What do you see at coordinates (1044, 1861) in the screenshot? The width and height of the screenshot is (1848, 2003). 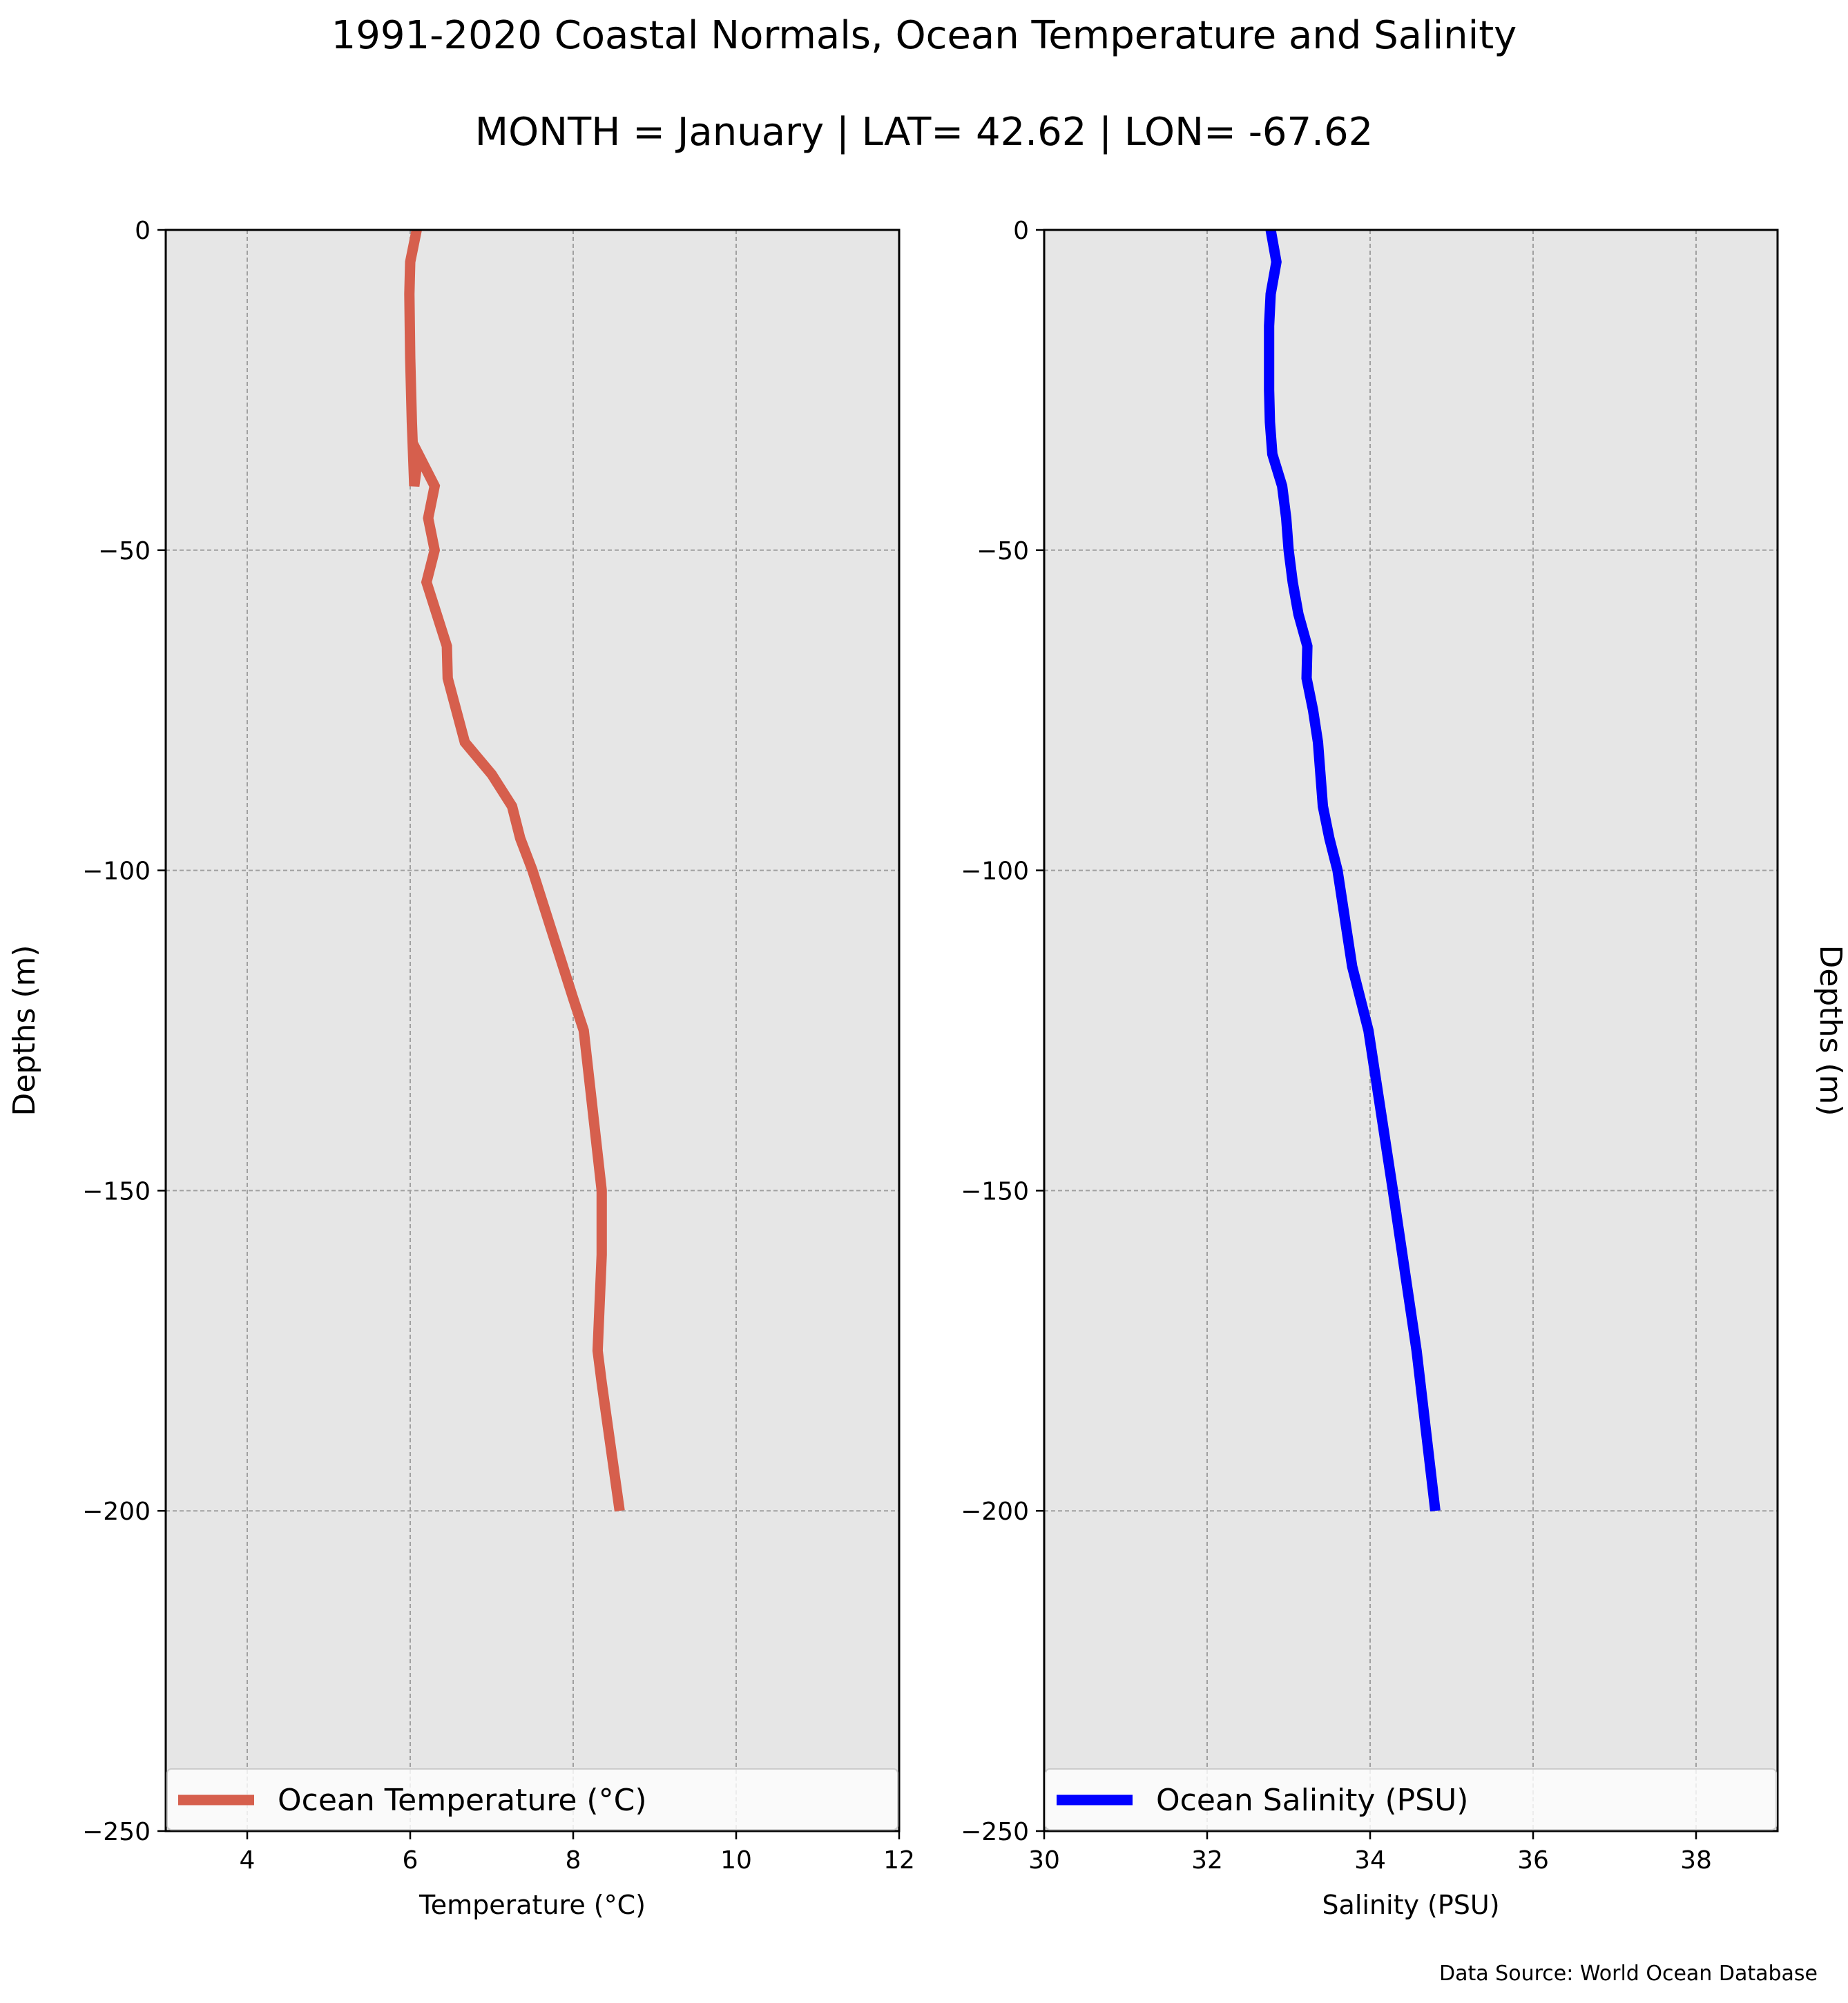 I see `x-tick-label: 30` at bounding box center [1044, 1861].